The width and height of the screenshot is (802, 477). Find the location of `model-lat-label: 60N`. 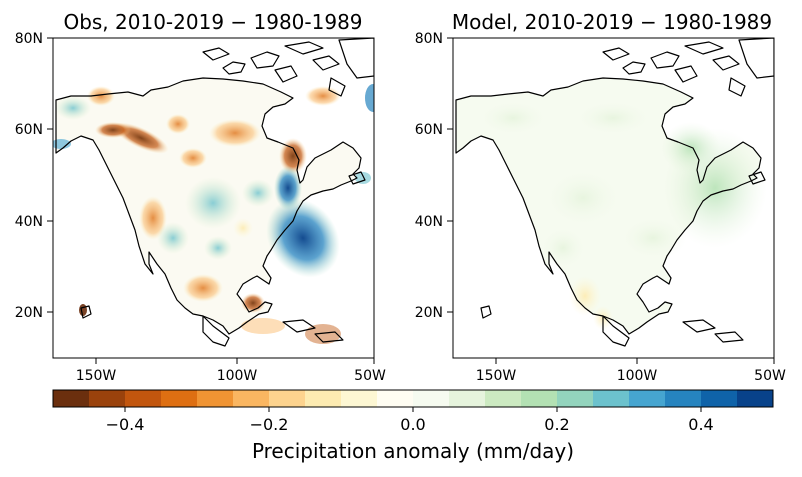

model-lat-label: 60N is located at coordinates (429, 130).